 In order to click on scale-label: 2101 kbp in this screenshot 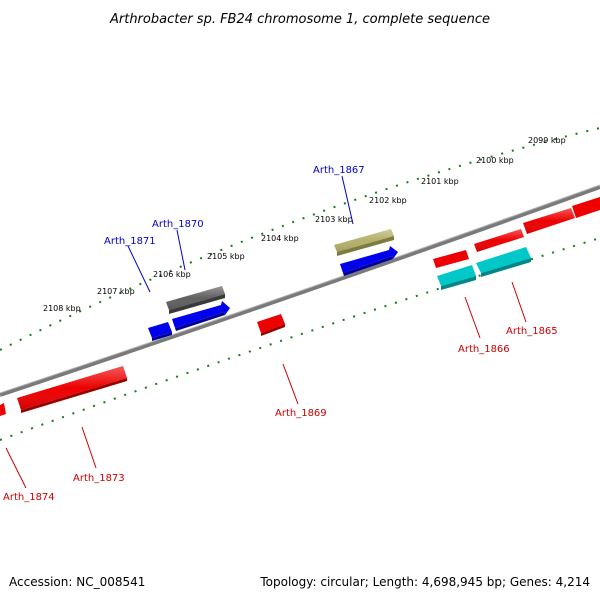, I will do `click(440, 181)`.